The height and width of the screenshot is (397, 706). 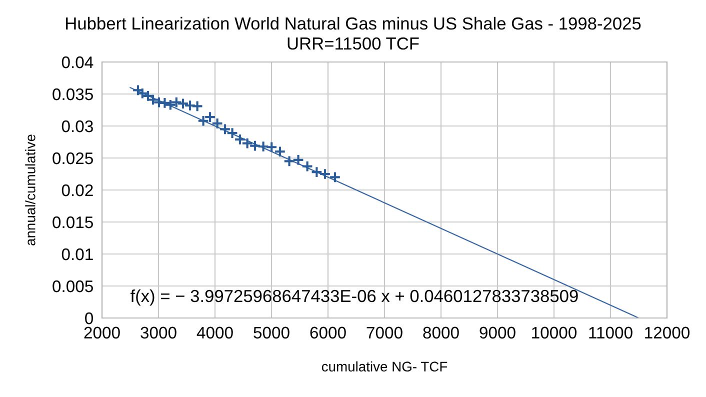 What do you see at coordinates (77, 126) in the screenshot?
I see `y-tick-label: 0.03` at bounding box center [77, 126].